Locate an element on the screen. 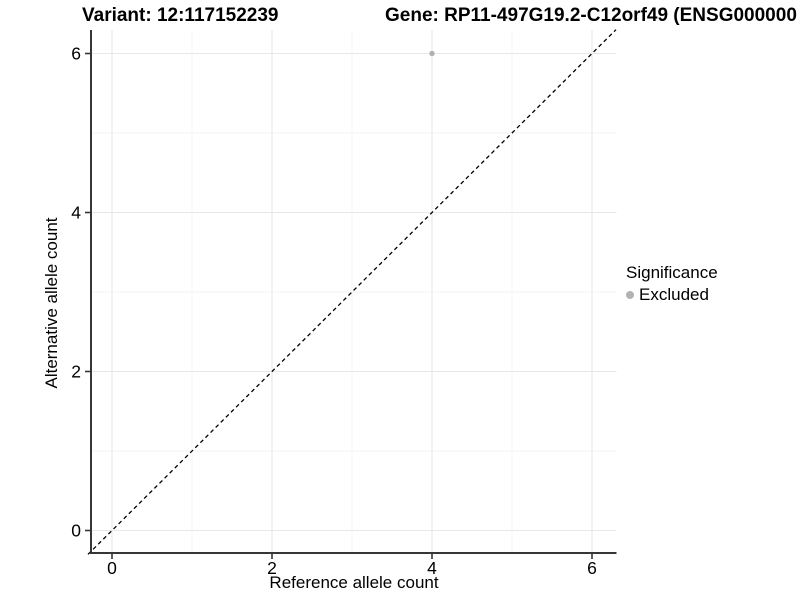 The image size is (800, 600). y-tick-label: 0 is located at coordinates (76, 531).